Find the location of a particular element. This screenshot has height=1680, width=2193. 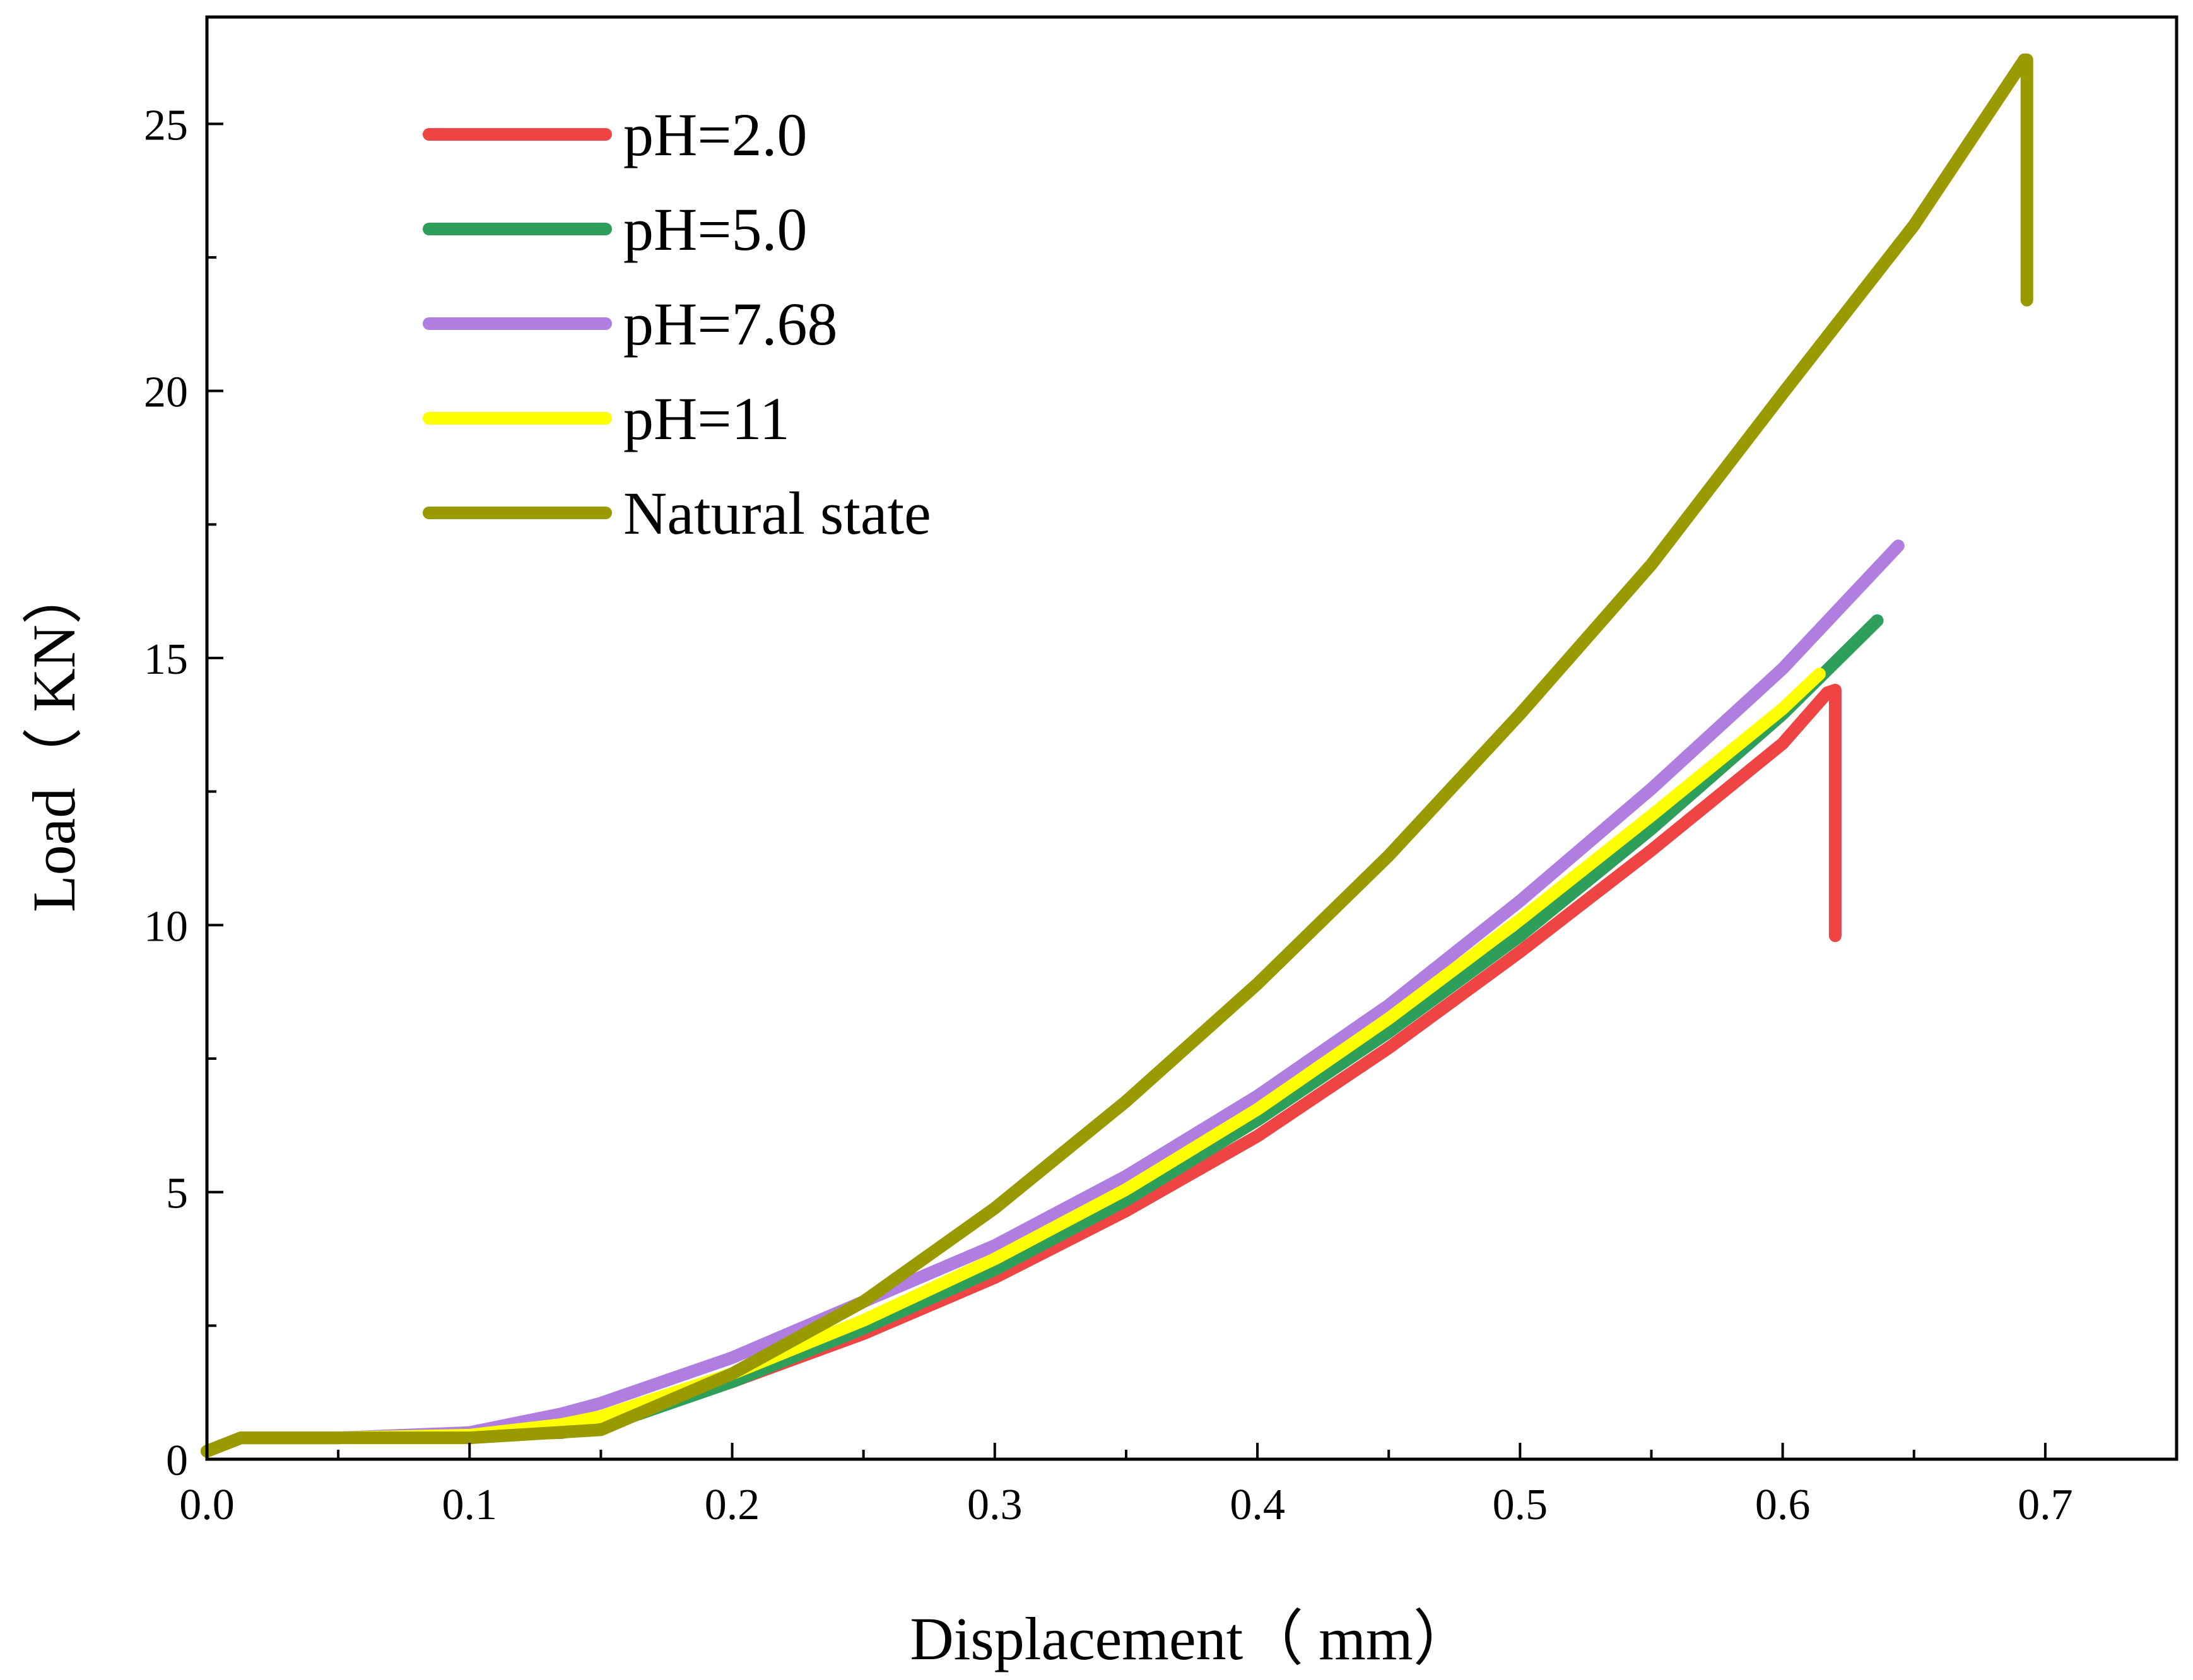

legend-label: pH=5.0 is located at coordinates (715, 229).